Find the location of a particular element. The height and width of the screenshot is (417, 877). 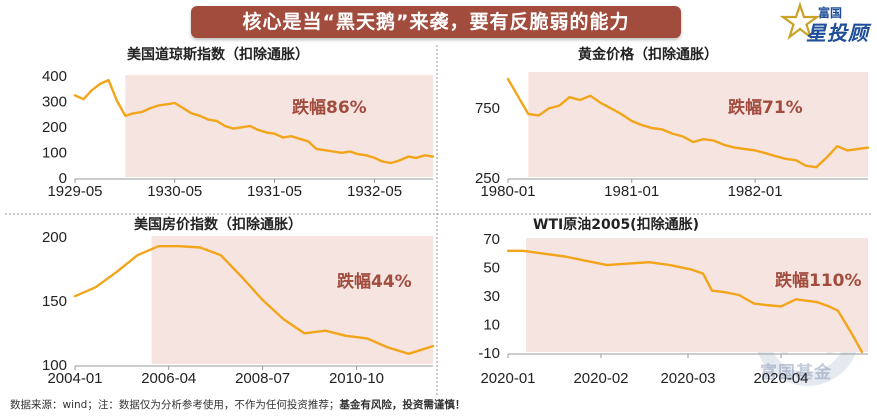

y-tick-label-400: 400 is located at coordinates (54, 76).